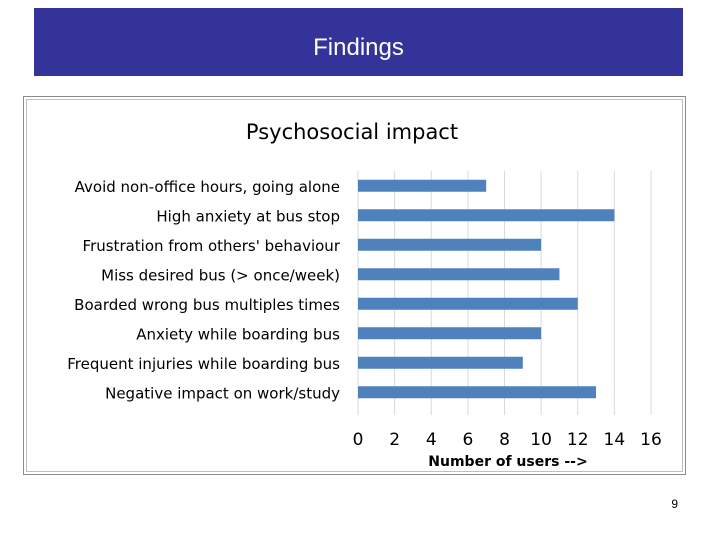 The width and height of the screenshot is (720, 540). I want to click on x-tick-label: 12, so click(578, 440).